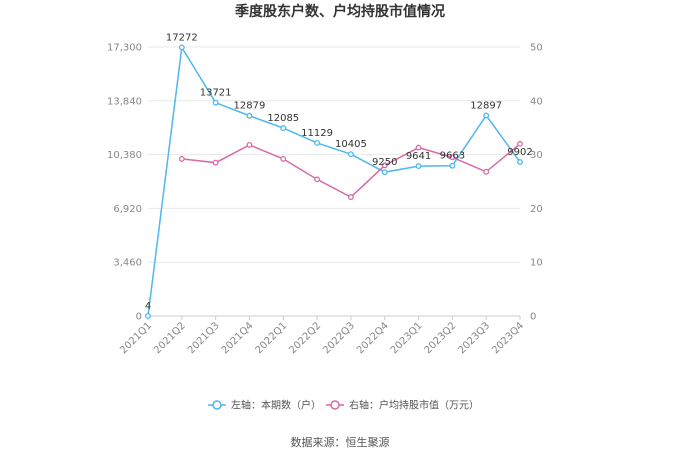 This screenshot has width=680, height=460. I want to click on legend-label-1: 右轴：户均持股市值（万元）, so click(414, 405).